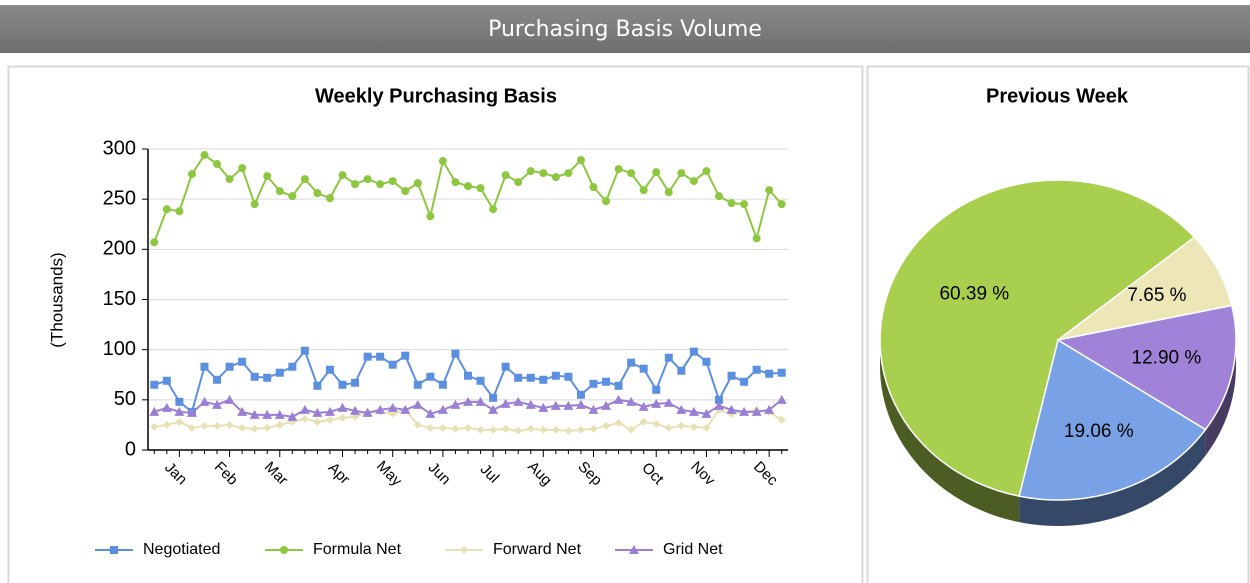  What do you see at coordinates (1099, 431) in the screenshot?
I see `pie-label: 19.06 %` at bounding box center [1099, 431].